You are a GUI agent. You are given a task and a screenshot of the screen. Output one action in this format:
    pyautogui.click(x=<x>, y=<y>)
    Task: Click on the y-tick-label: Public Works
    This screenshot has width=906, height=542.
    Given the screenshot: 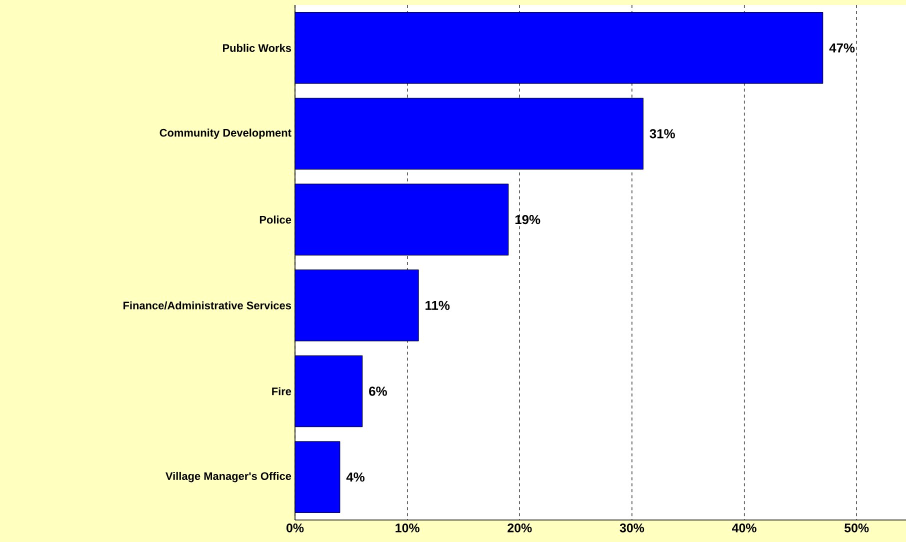 What is the action you would take?
    pyautogui.click(x=257, y=48)
    